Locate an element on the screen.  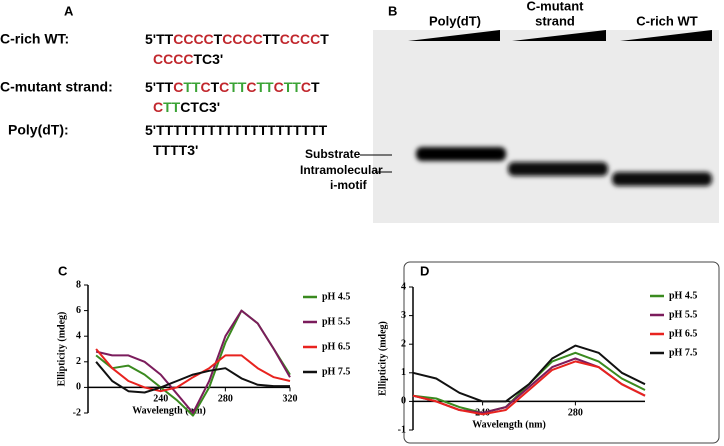
panel-label: D is located at coordinates (424, 270).